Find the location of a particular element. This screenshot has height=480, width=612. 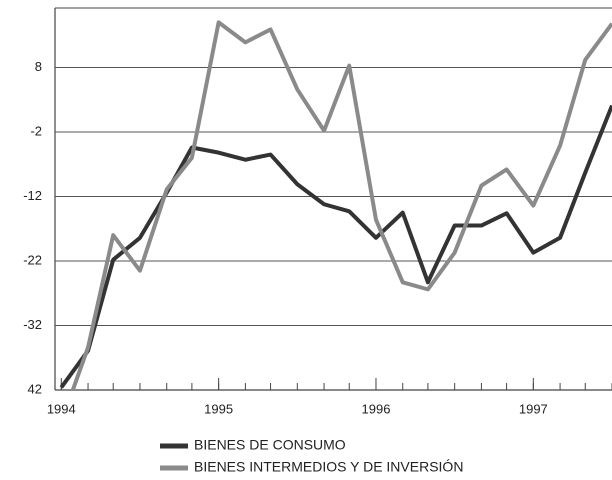

y-tick-label: -22 is located at coordinates (32, 259).